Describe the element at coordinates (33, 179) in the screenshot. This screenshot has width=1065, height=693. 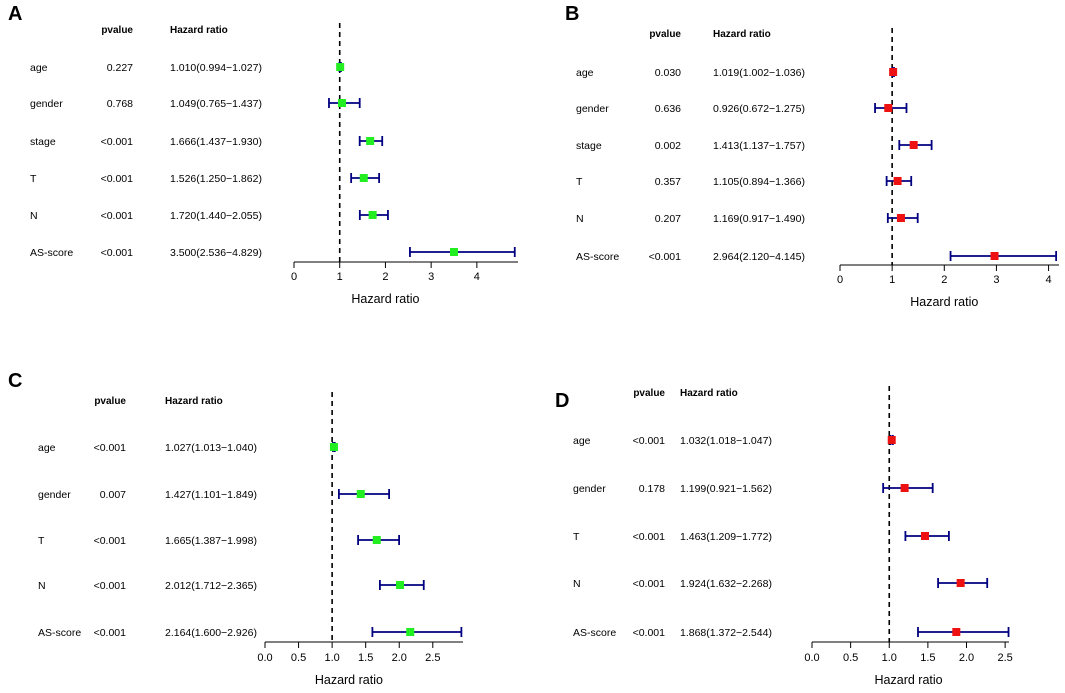
I see `panel-a-row-name: T` at that location.